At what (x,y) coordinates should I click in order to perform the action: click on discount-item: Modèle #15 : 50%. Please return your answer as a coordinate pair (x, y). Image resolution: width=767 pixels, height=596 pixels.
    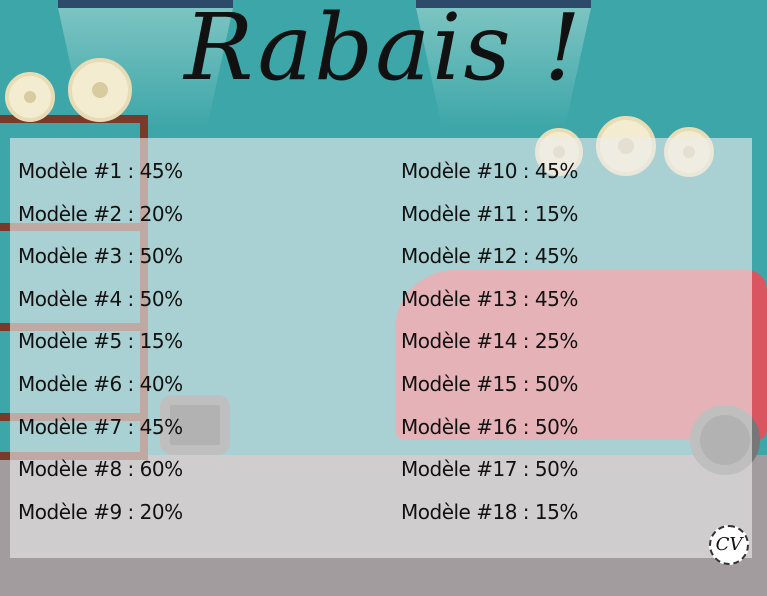
    Looking at the image, I should click on (489, 383).